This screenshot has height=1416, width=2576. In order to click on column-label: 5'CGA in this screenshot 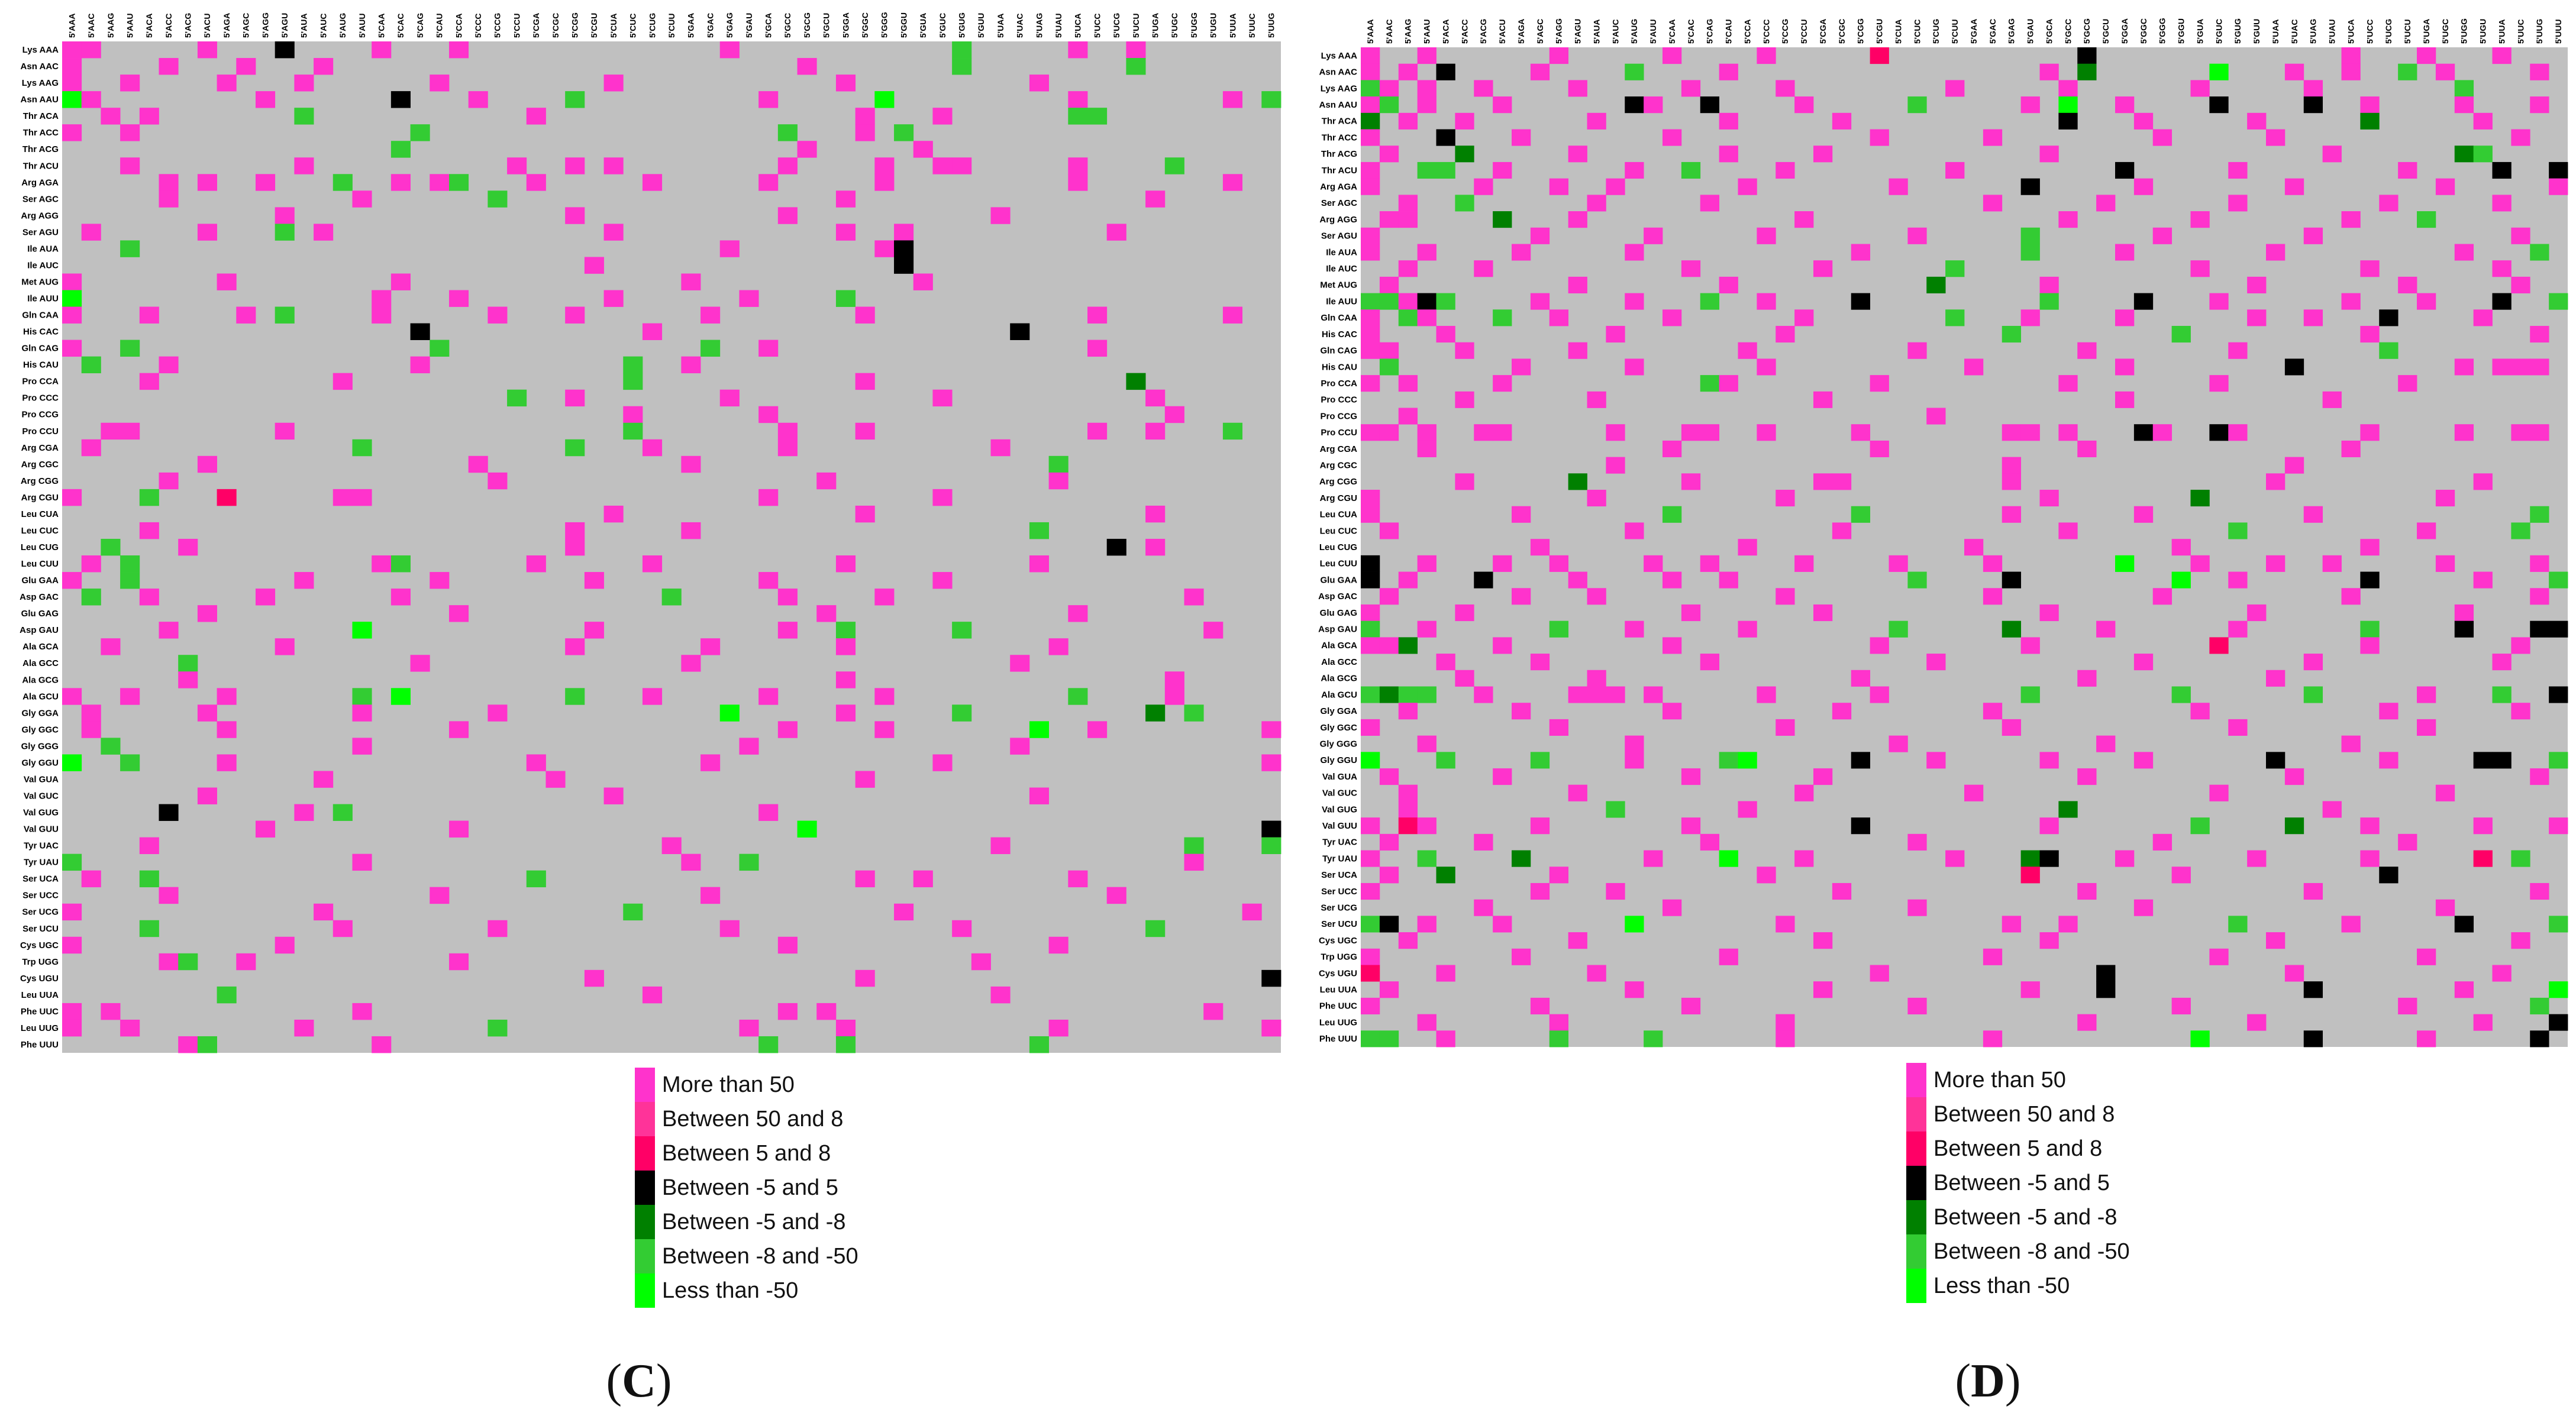, I will do `click(536, 25)`.